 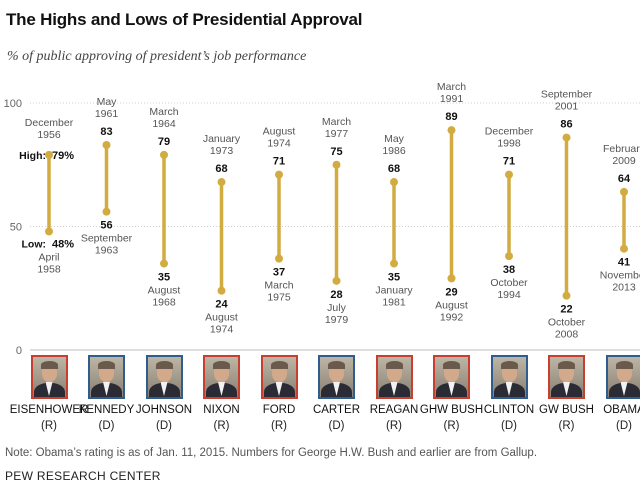 I want to click on high-date-year: 1961, so click(x=107, y=114).